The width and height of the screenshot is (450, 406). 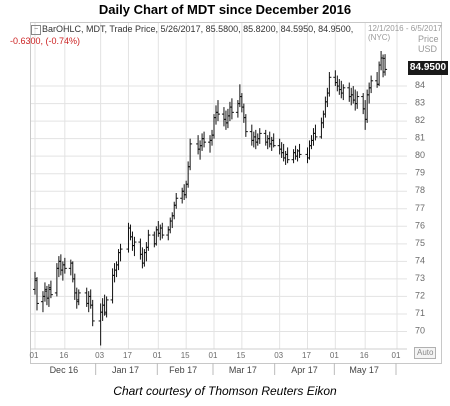 What do you see at coordinates (225, 391) in the screenshot?
I see `chart-caption: Chart courtesy of Thomson Reuters Eikon` at bounding box center [225, 391].